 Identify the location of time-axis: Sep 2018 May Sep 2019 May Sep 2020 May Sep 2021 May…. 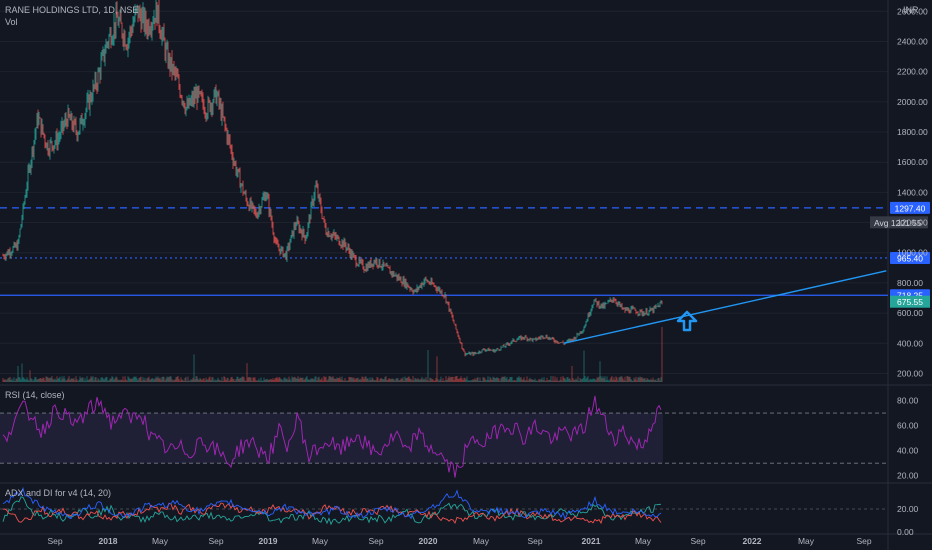
(459, 541).